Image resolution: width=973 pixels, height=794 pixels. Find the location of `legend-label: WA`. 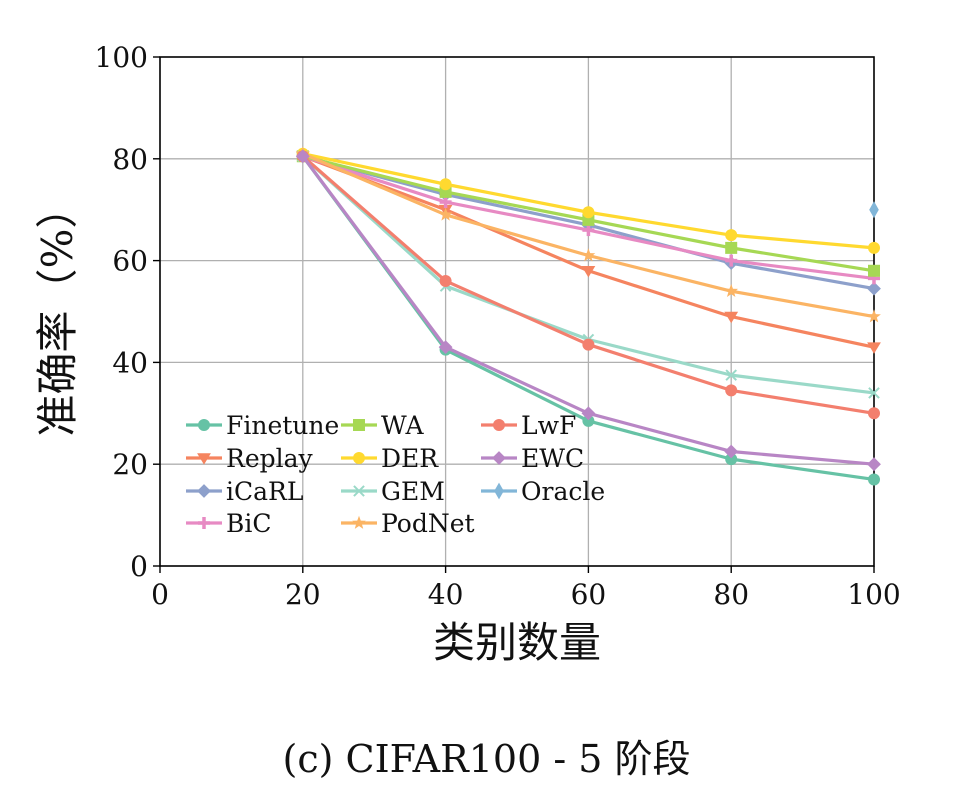

legend-label: WA is located at coordinates (402, 425).